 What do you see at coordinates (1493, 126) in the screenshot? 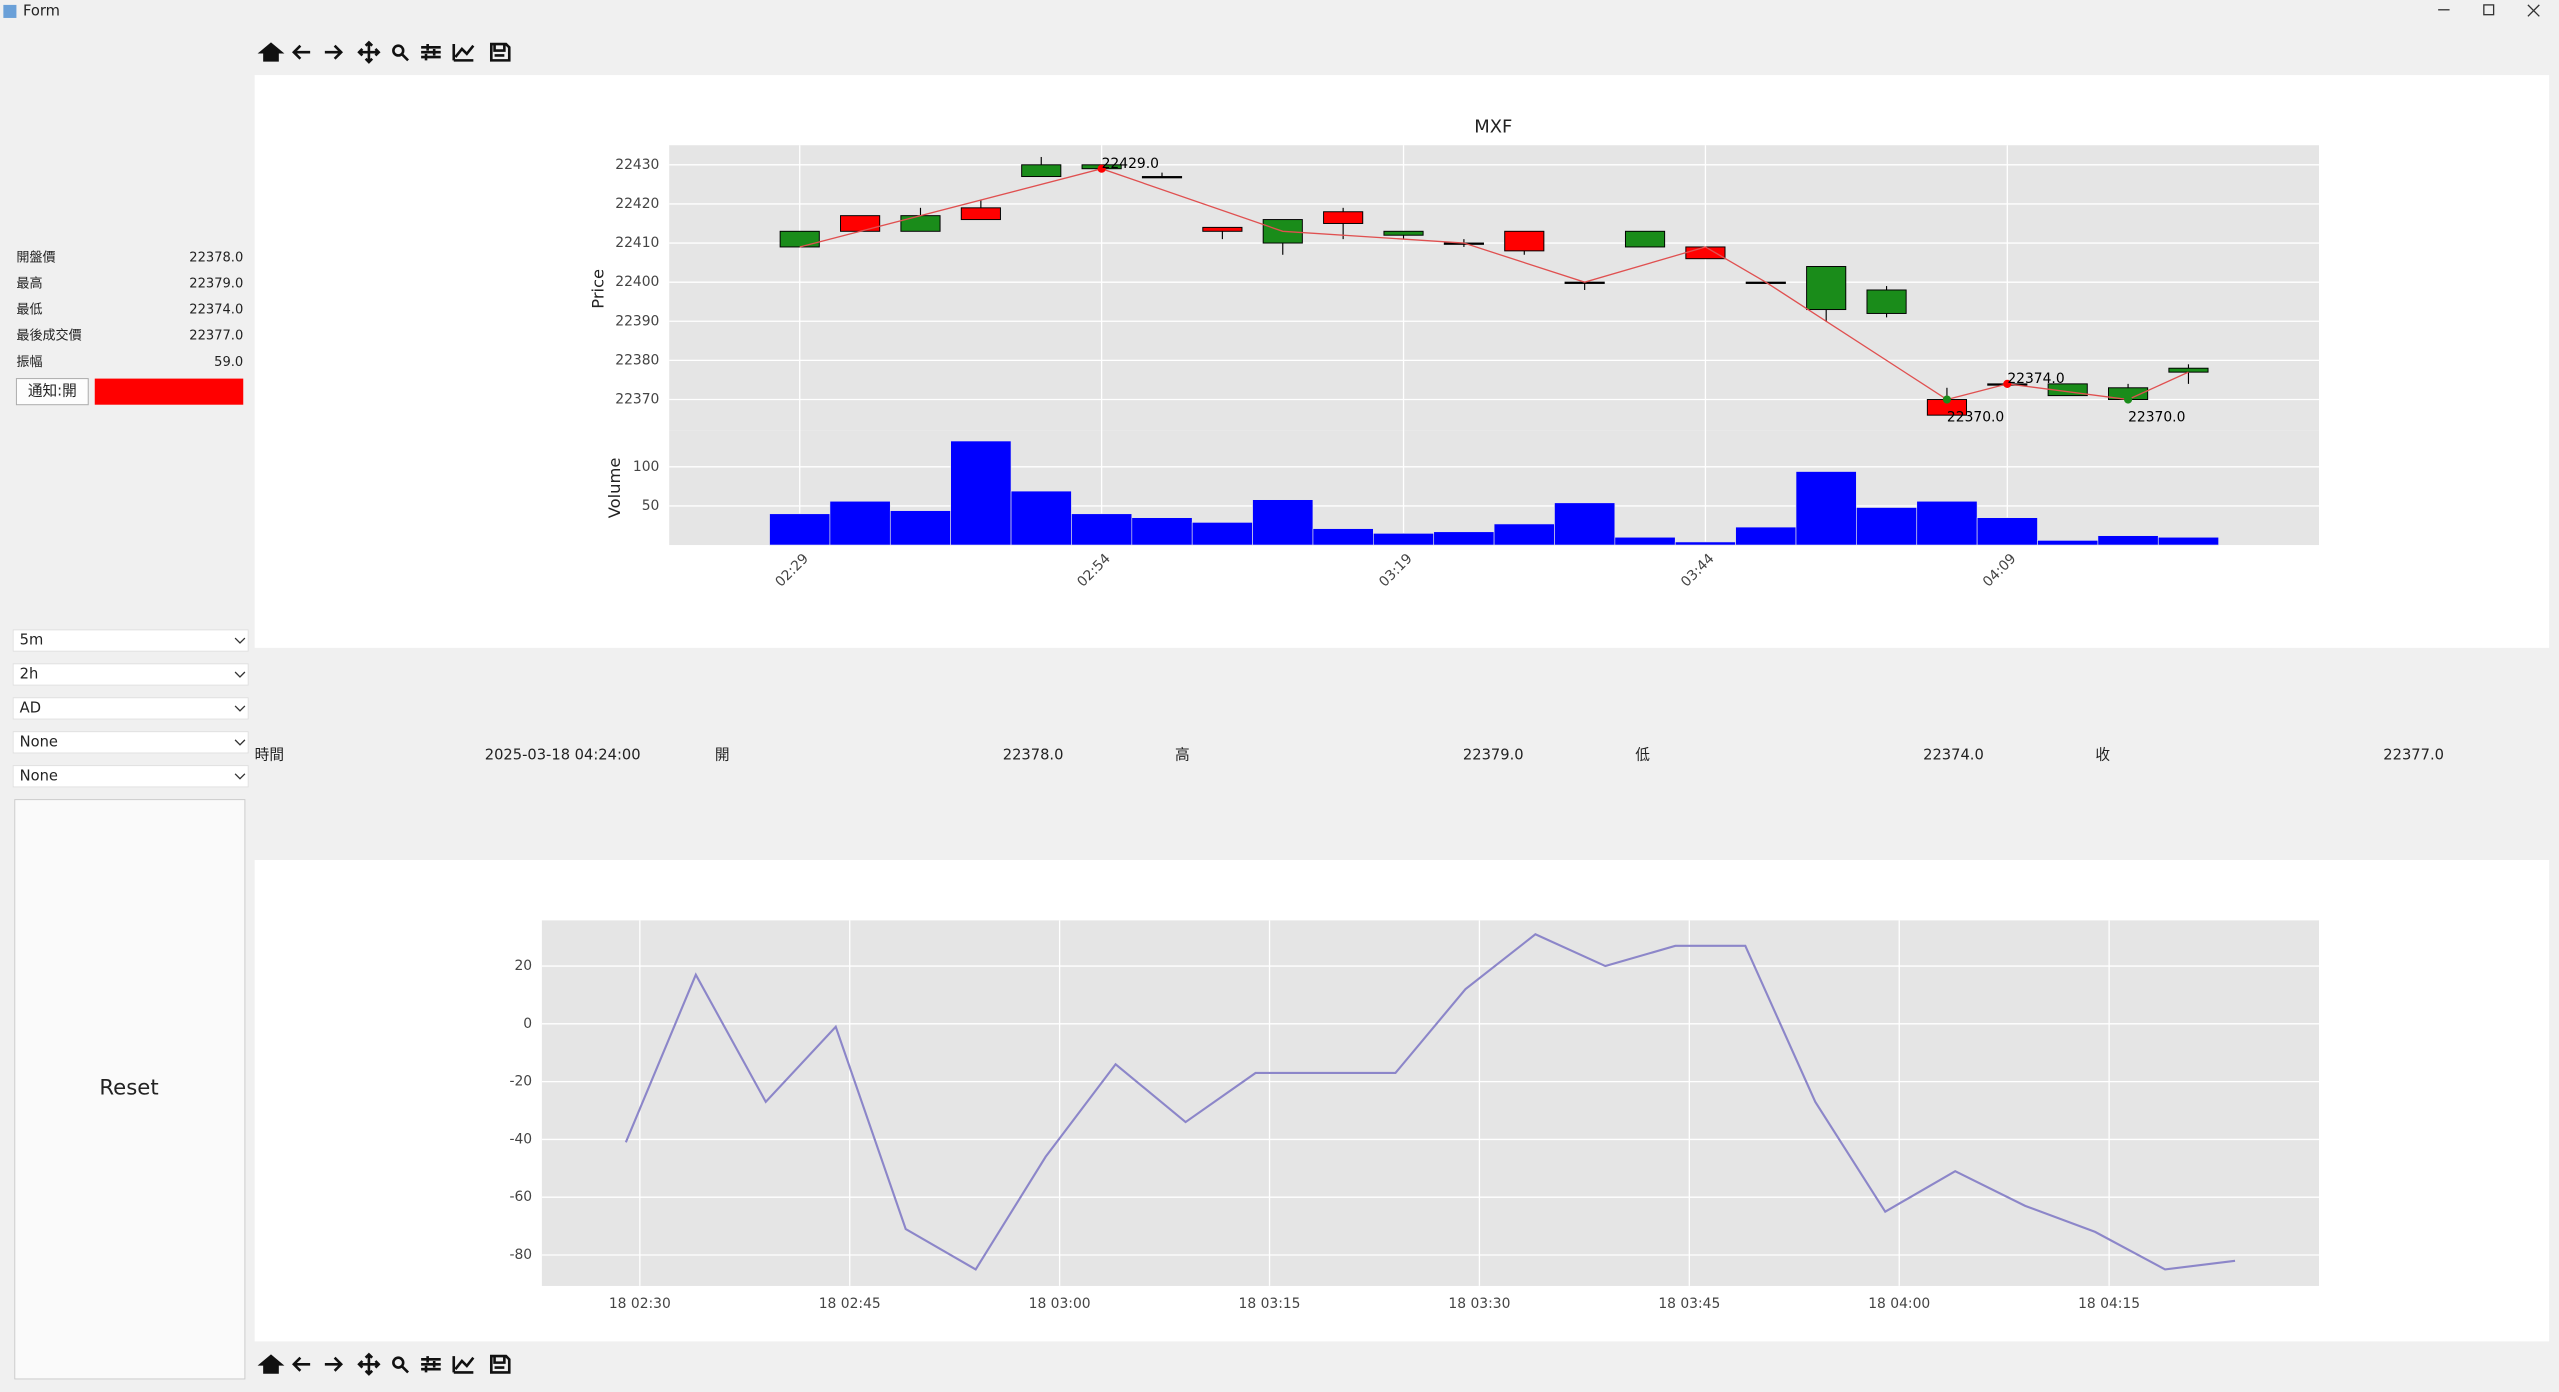
I see `chart-title: MXF` at bounding box center [1493, 126].